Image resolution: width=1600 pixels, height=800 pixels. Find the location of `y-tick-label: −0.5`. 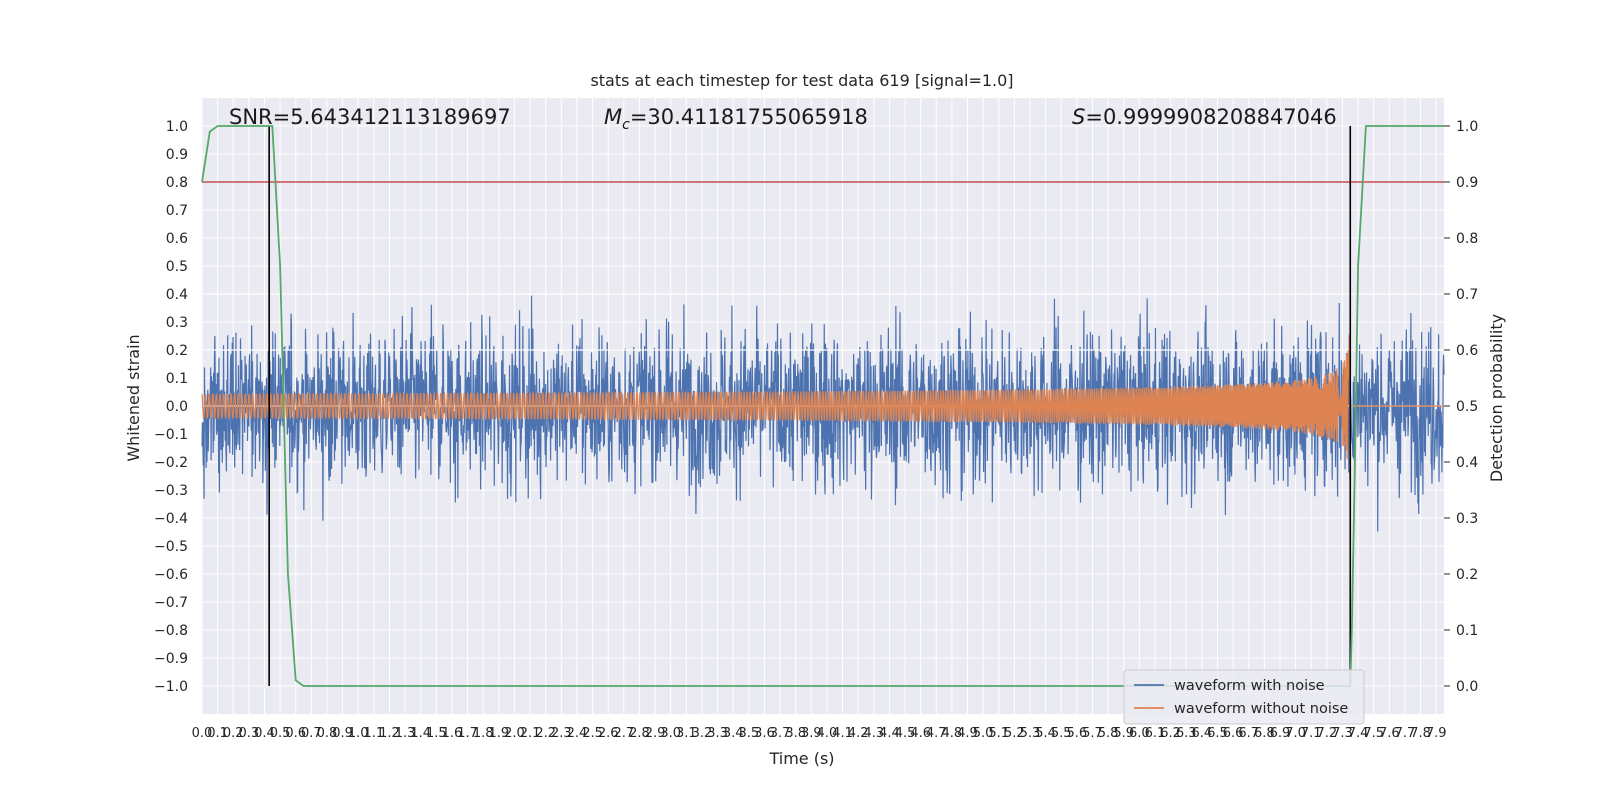

y-tick-label: −0.5 is located at coordinates (171, 547).